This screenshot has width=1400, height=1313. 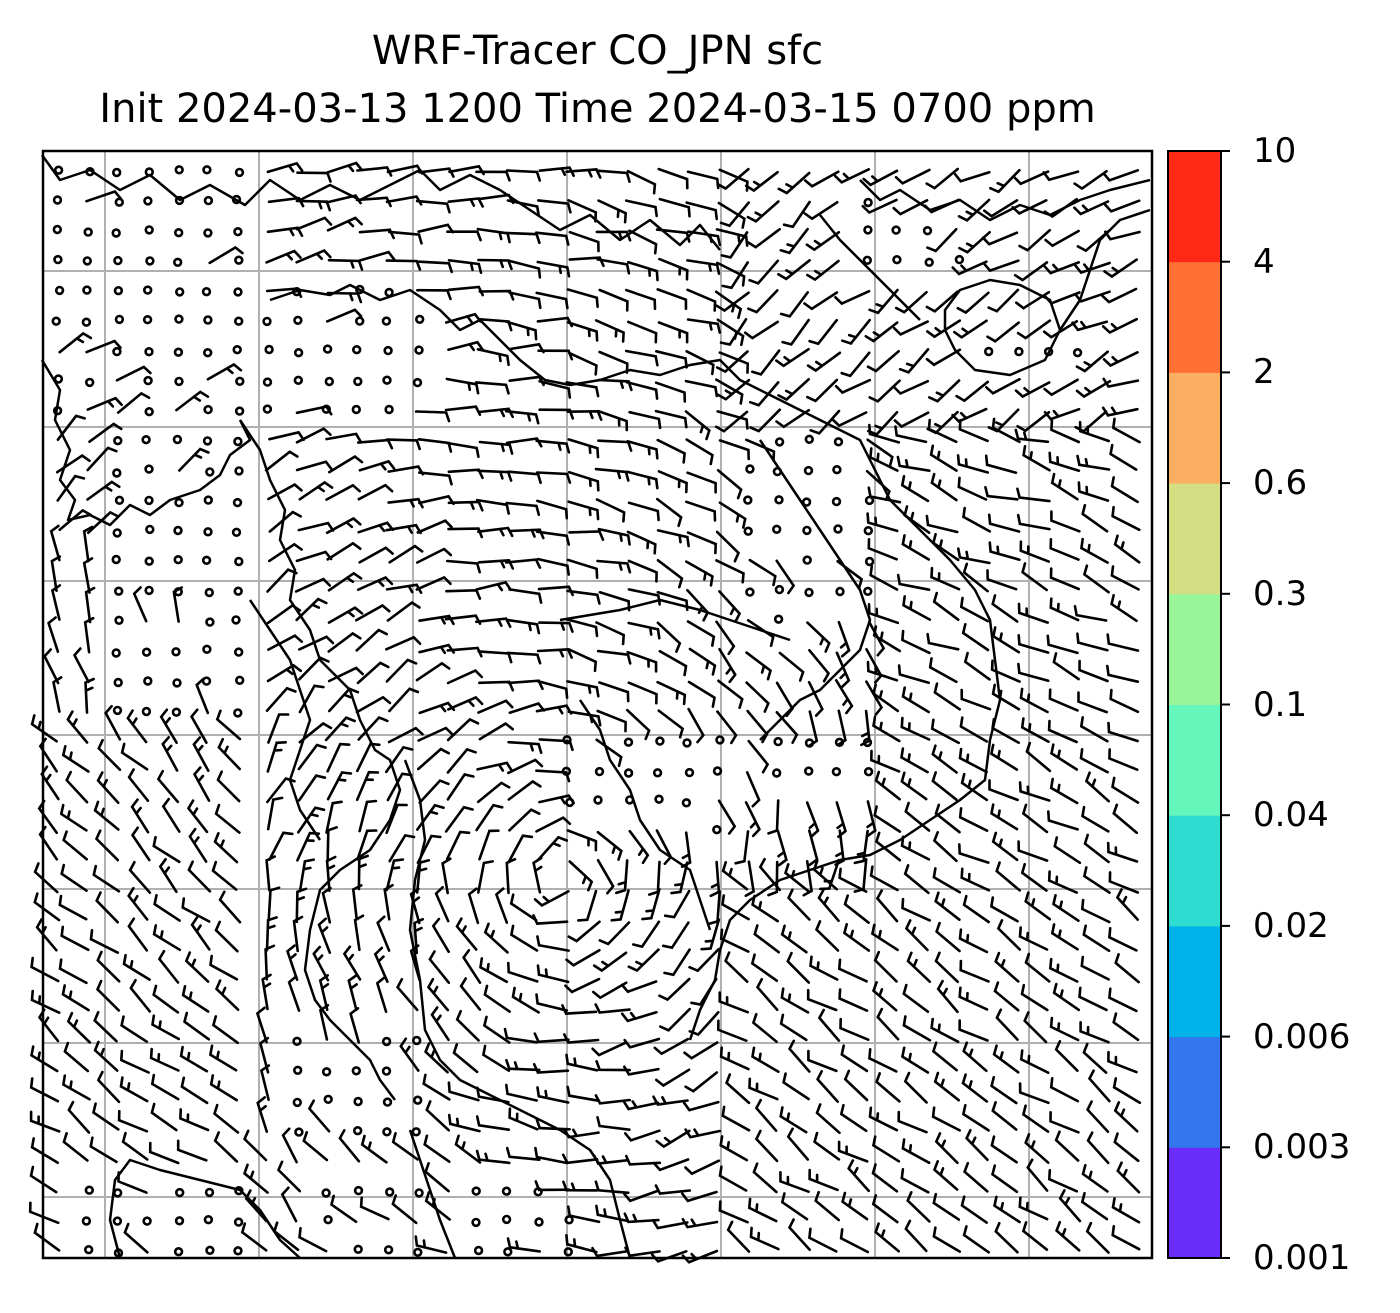 What do you see at coordinates (764, 949) in the screenshot?
I see `coastline-segment` at bounding box center [764, 949].